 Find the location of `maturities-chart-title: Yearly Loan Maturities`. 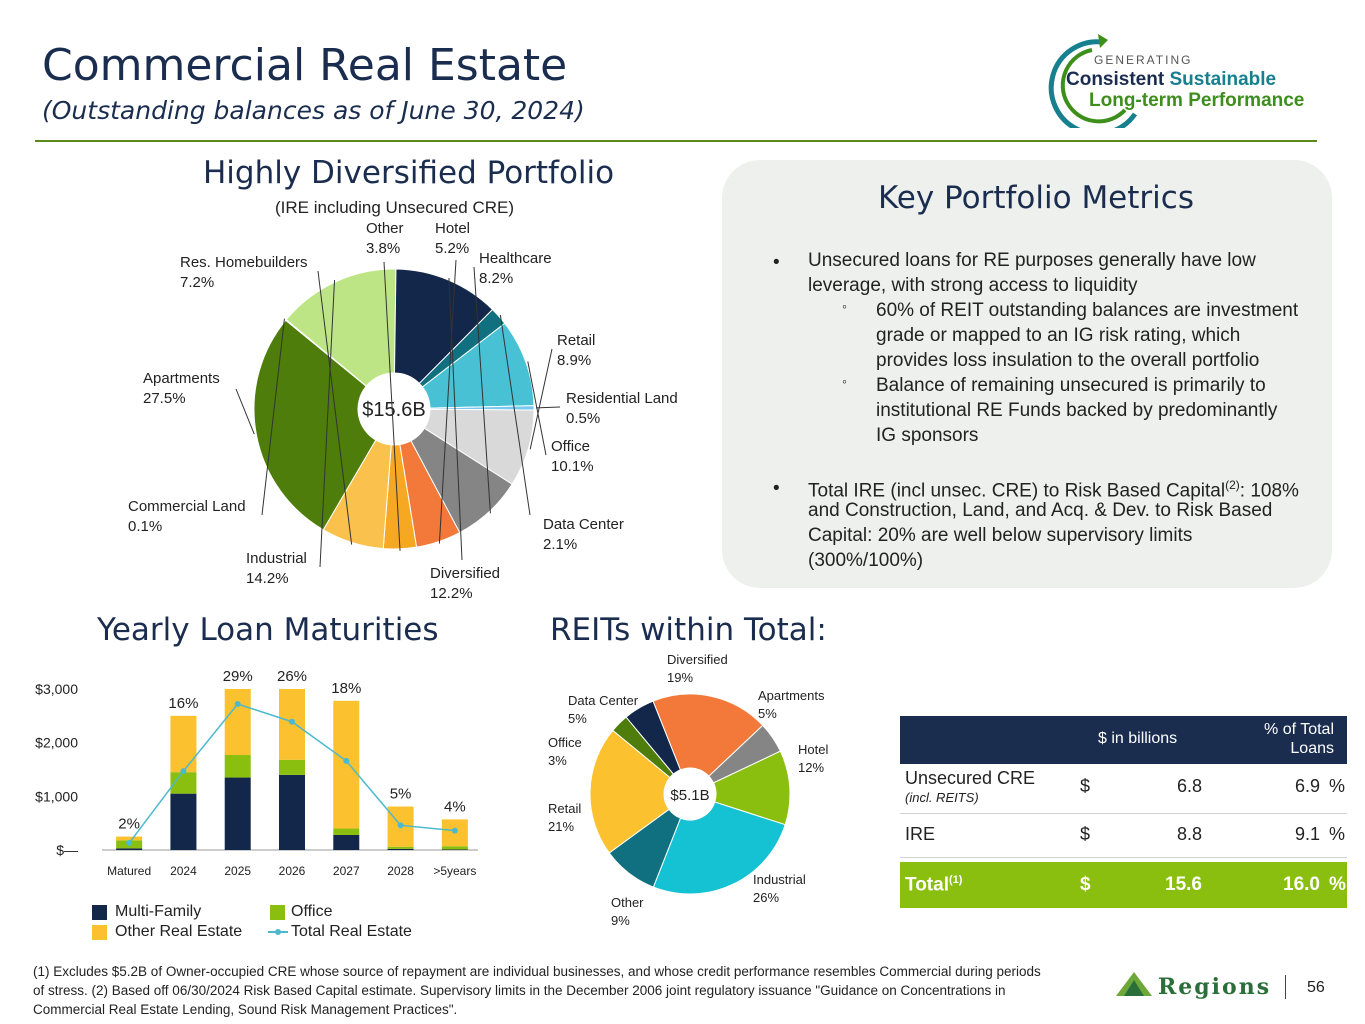

maturities-chart-title: Yearly Loan Maturities is located at coordinates (268, 630).